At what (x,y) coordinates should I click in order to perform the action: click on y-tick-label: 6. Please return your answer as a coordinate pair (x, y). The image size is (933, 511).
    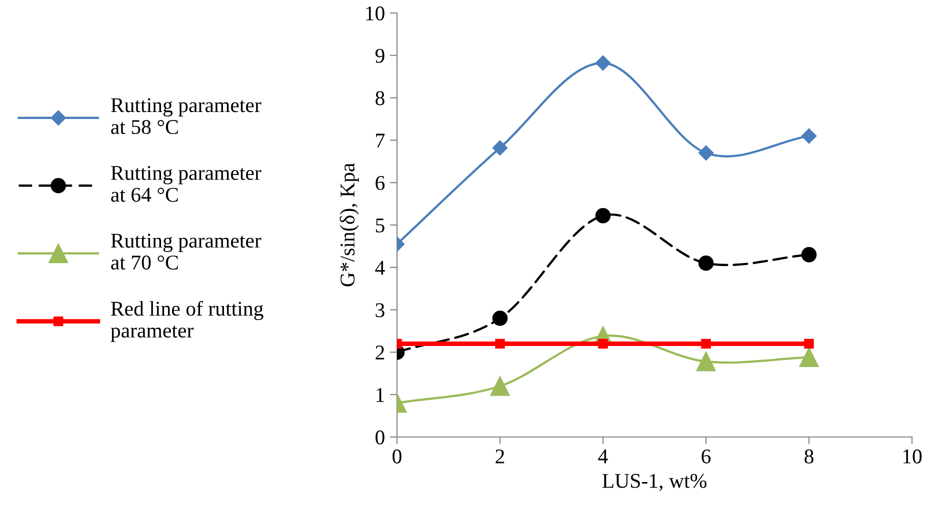
    Looking at the image, I should click on (380, 183).